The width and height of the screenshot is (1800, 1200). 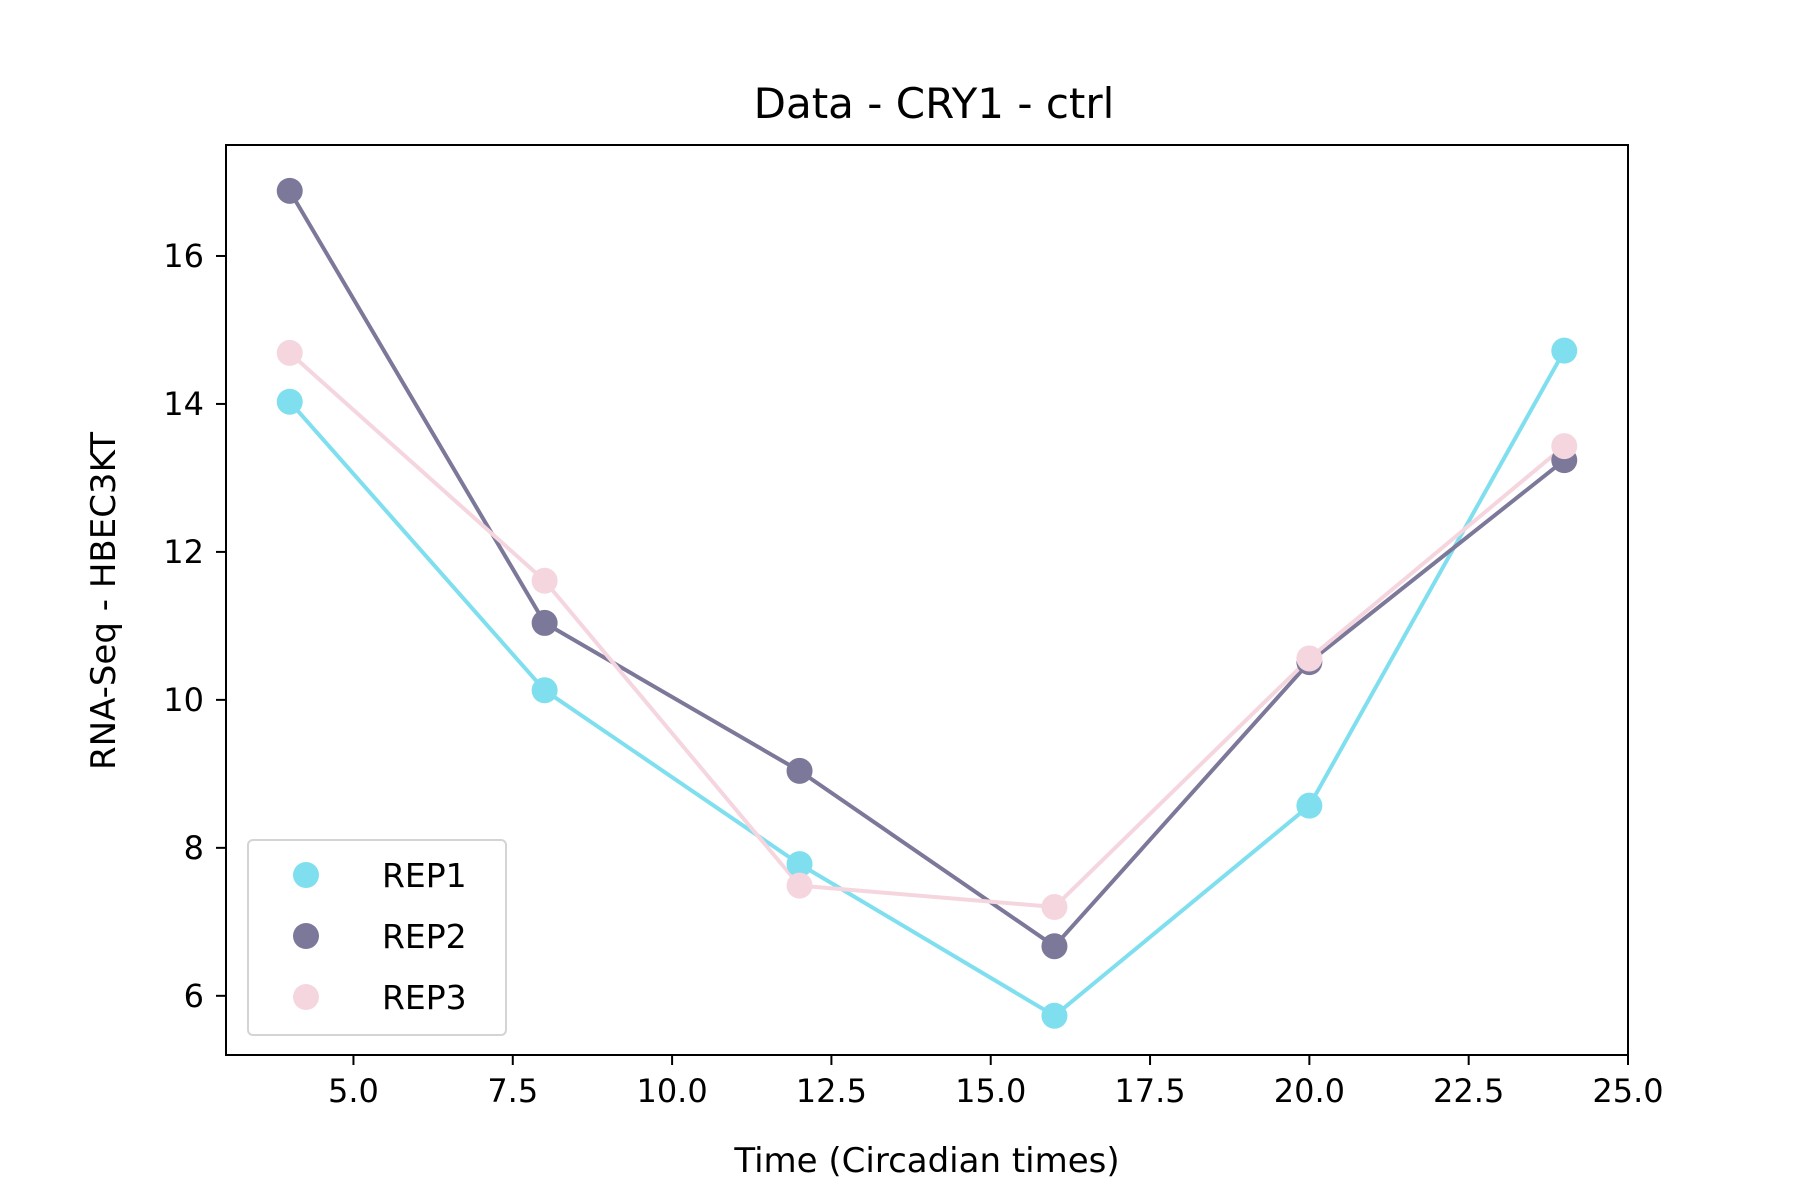 I want to click on y-axis-label: RNA-Seq - HBEC3KT, so click(x=104, y=601).